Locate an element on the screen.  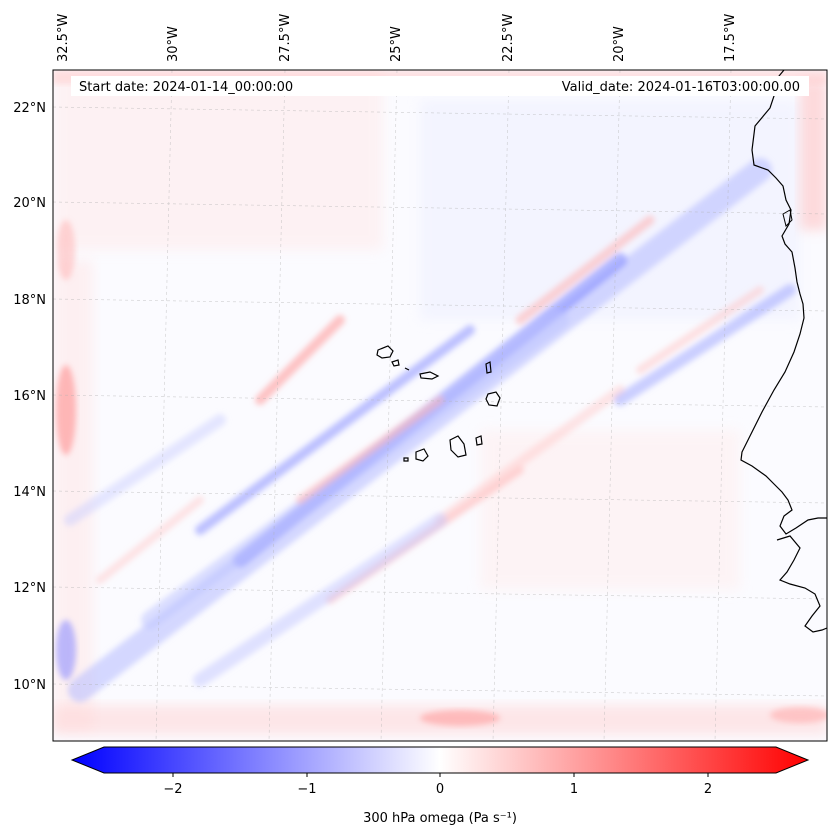
start-date-label: Start date: 2024-01-14_00:00:00 is located at coordinates (186, 87).